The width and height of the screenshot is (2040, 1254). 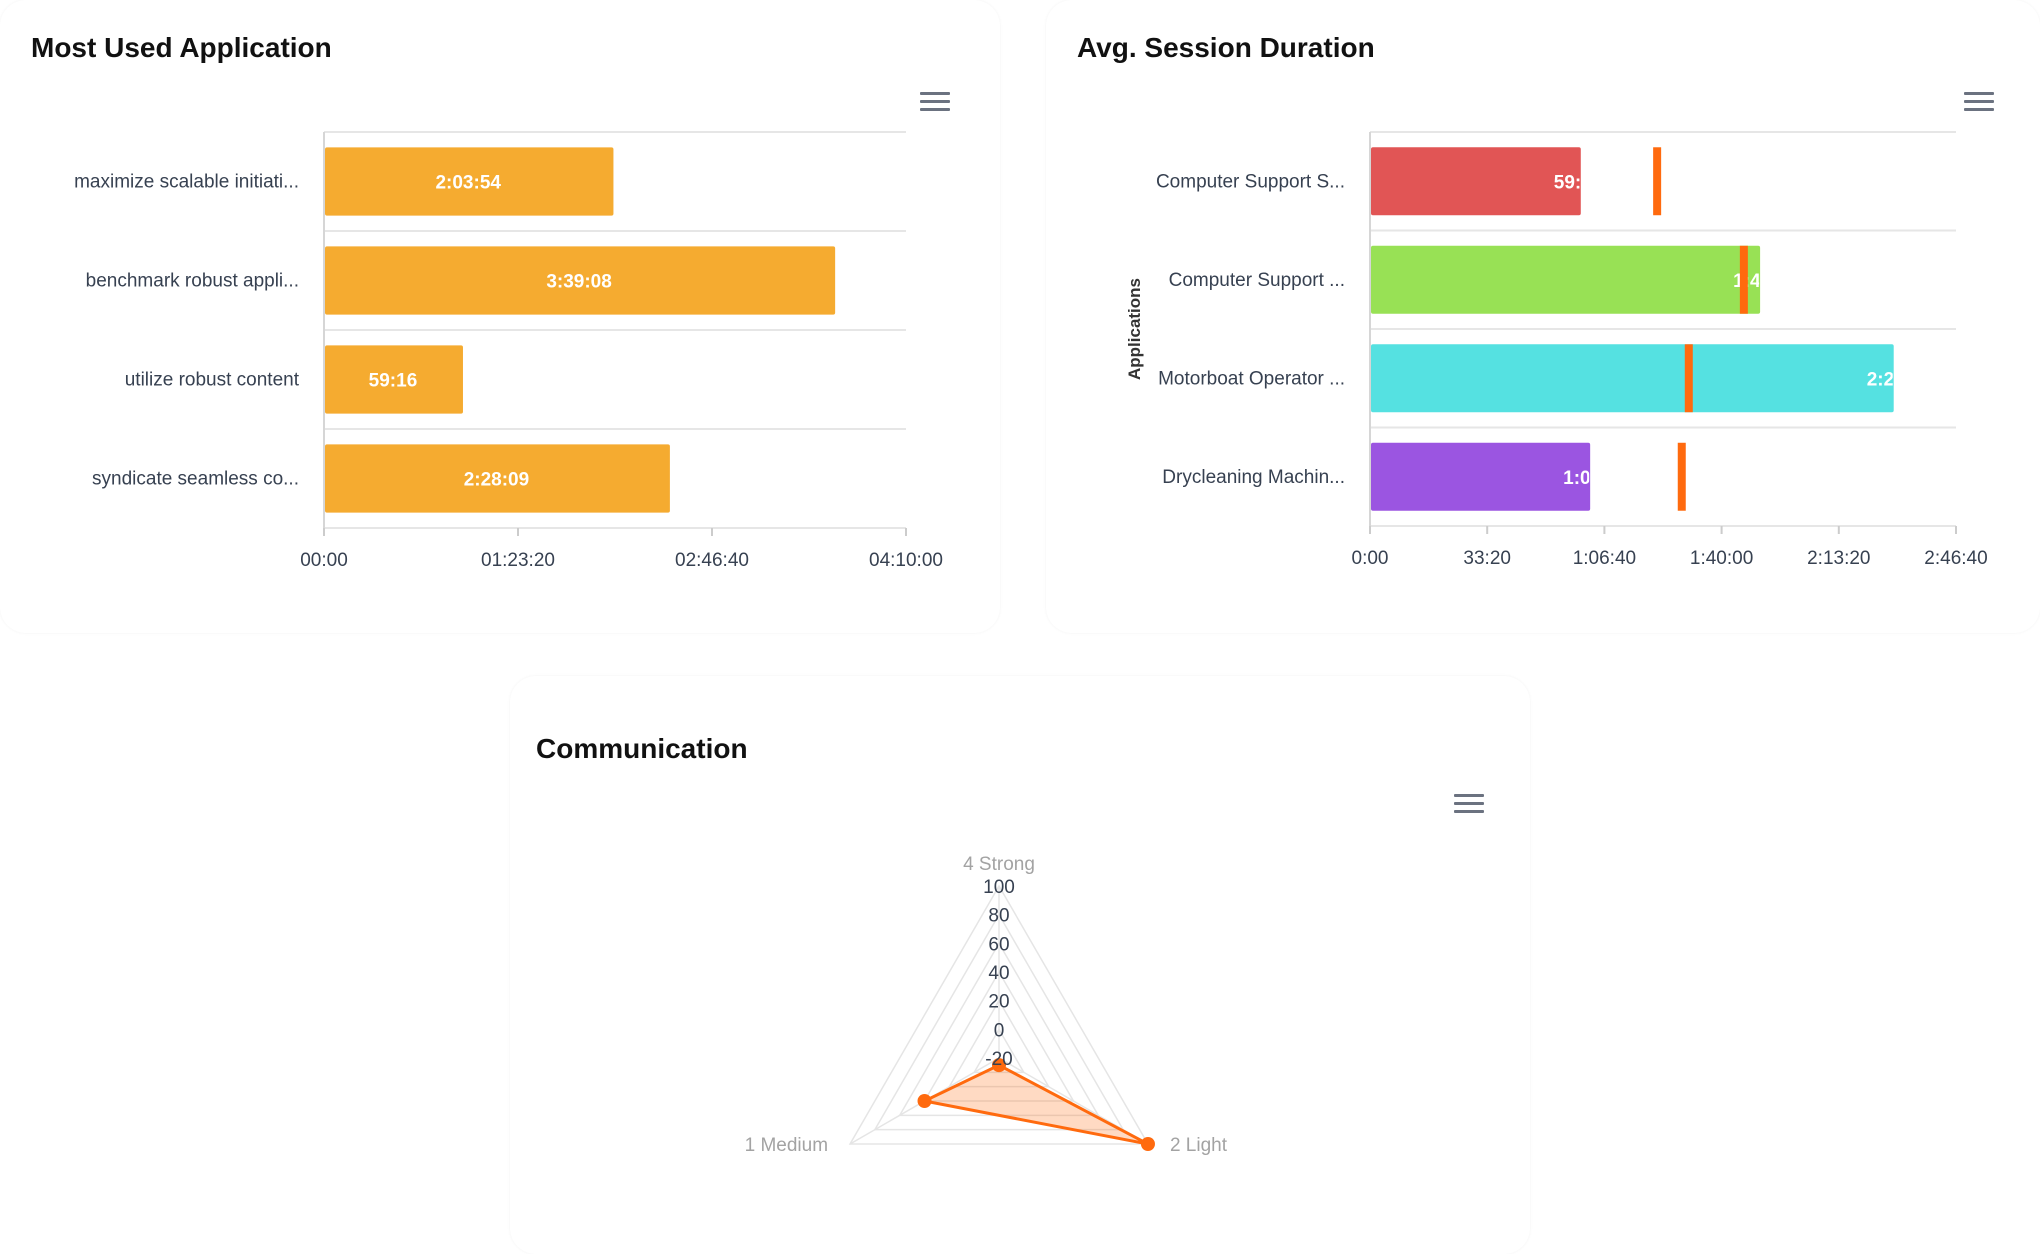 What do you see at coordinates (1469, 806) in the screenshot?
I see `communication-menu-icon` at bounding box center [1469, 806].